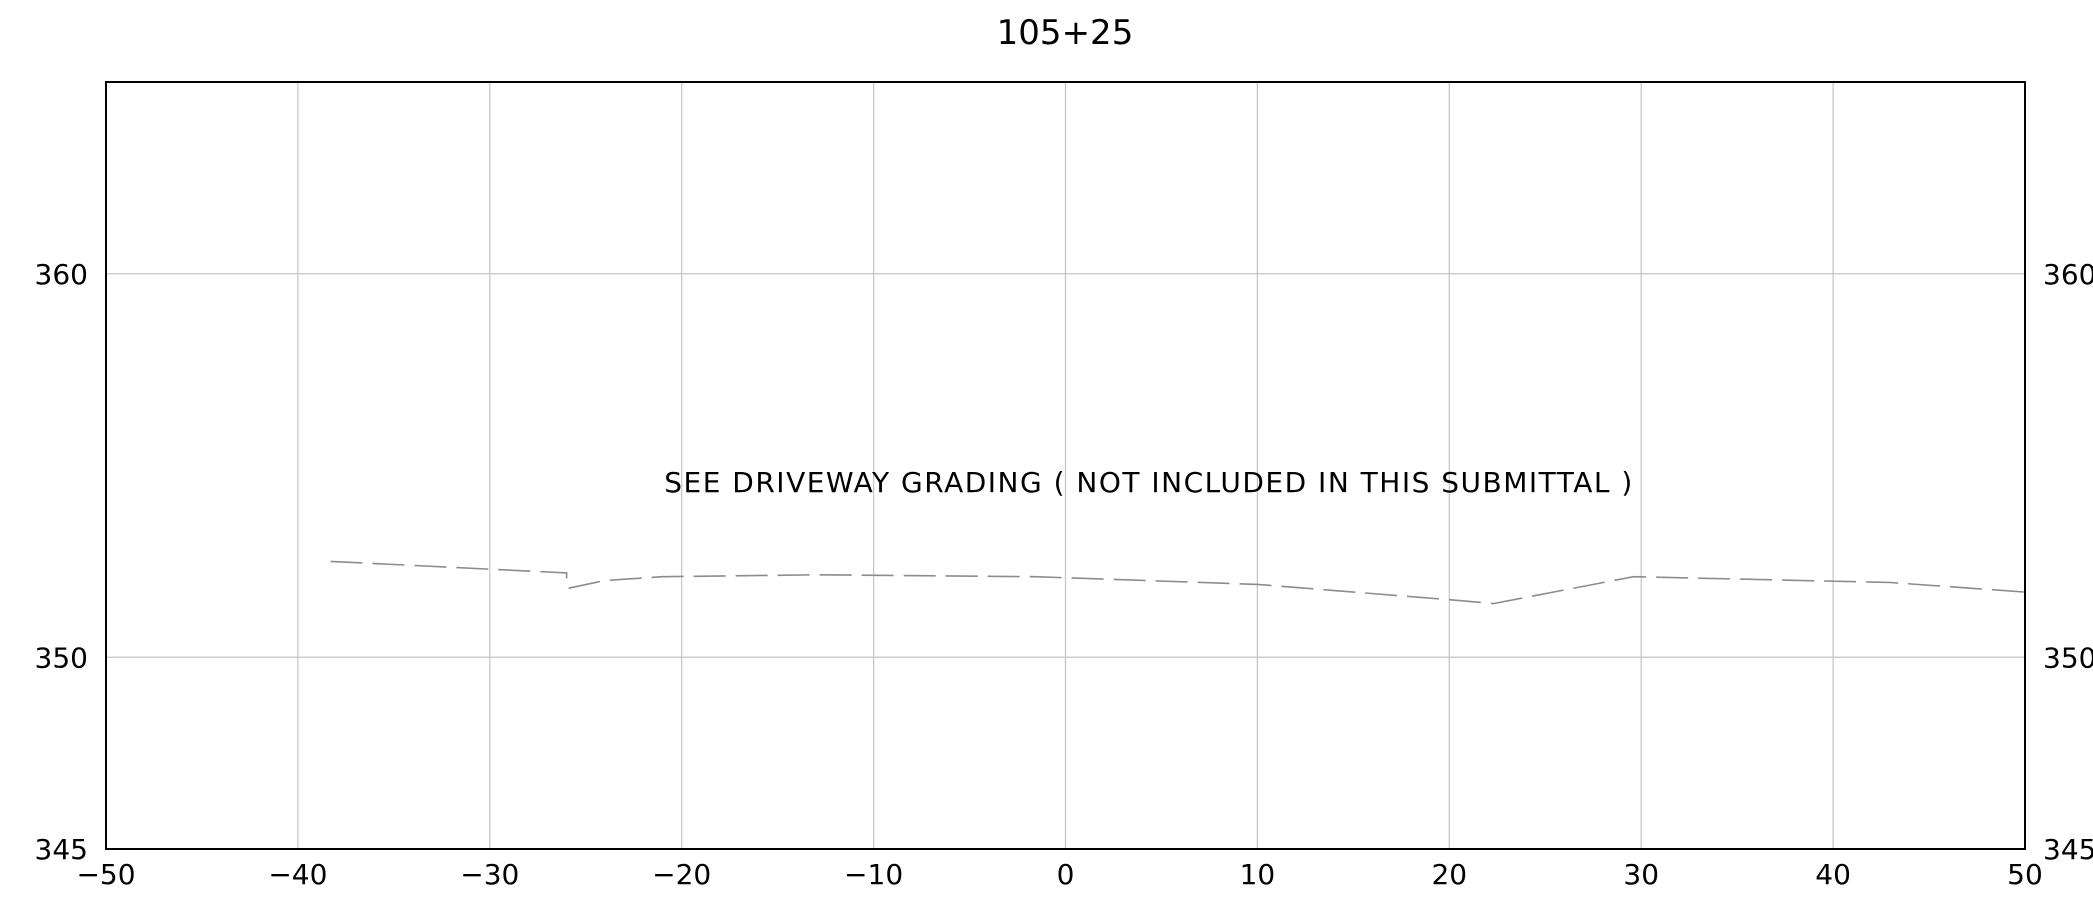 The image size is (2093, 903). Describe the element at coordinates (61, 849) in the screenshot. I see `y-tick-label-left: 345` at that location.